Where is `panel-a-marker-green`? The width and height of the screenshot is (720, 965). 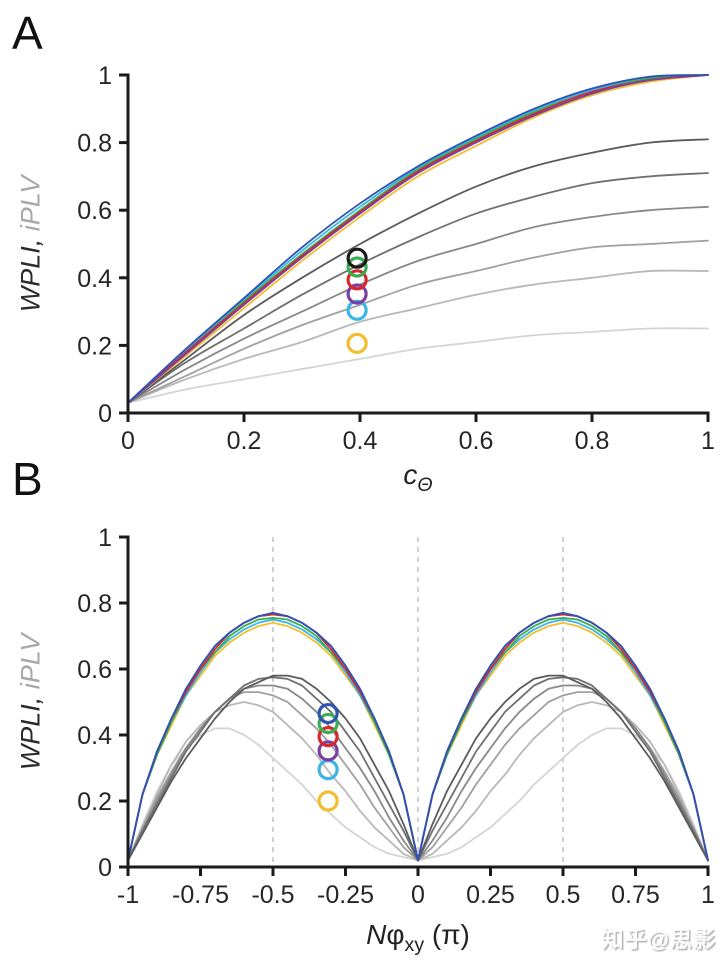
panel-a-marker-green is located at coordinates (357, 267).